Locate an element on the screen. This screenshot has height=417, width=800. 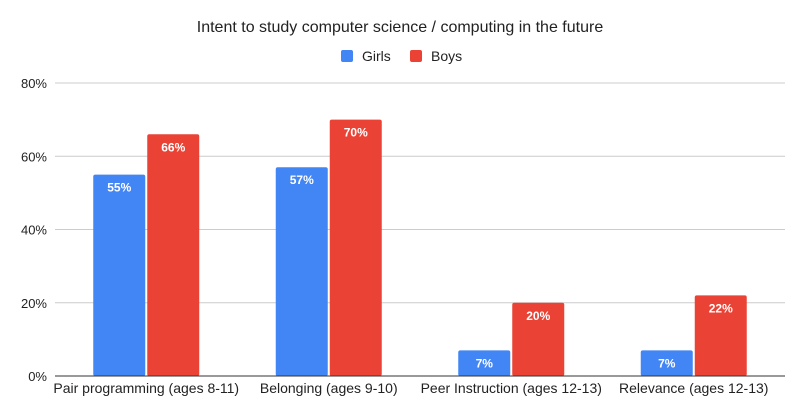
y-tick-label: 20% is located at coordinates (34, 303).